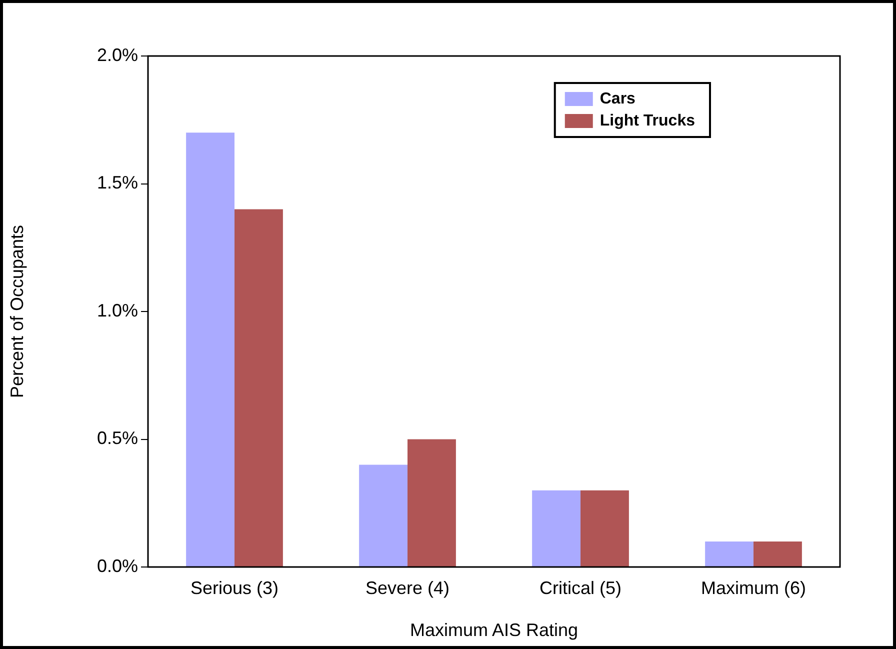 Image resolution: width=896 pixels, height=649 pixels. What do you see at coordinates (117, 54) in the screenshot?
I see `y-tick-label: 2.0%` at bounding box center [117, 54].